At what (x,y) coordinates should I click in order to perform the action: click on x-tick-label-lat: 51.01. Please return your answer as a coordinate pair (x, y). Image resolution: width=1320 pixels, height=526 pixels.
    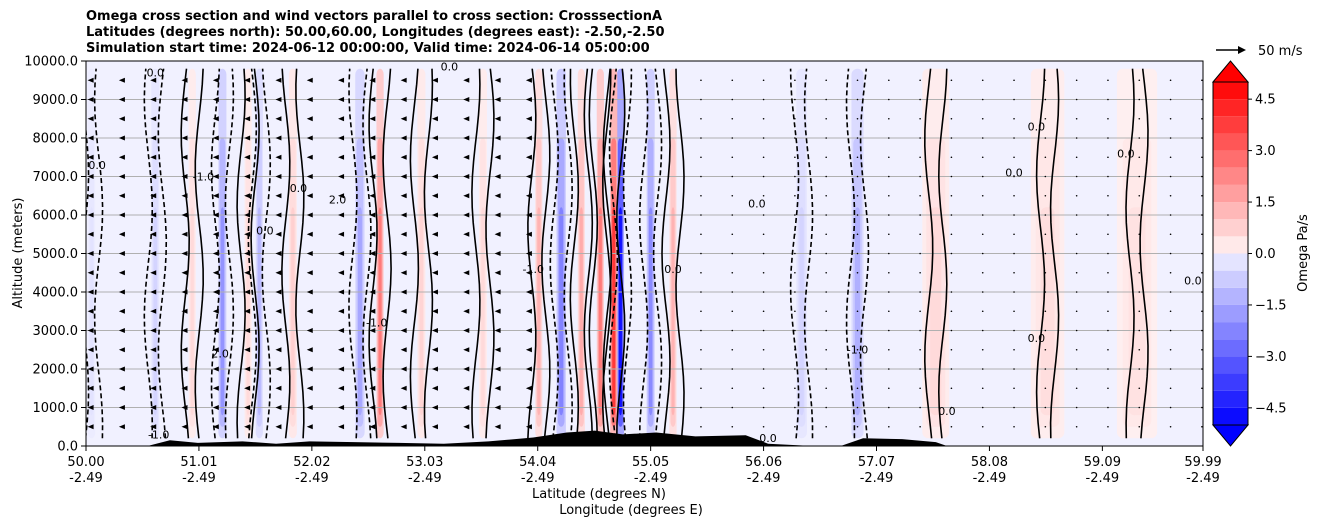
    Looking at the image, I should click on (198, 462).